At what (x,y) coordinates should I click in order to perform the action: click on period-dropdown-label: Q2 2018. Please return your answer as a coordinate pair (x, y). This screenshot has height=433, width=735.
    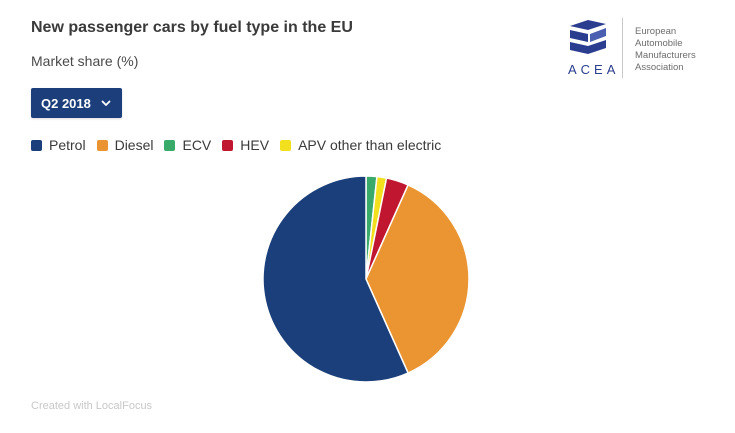
    Looking at the image, I should click on (66, 103).